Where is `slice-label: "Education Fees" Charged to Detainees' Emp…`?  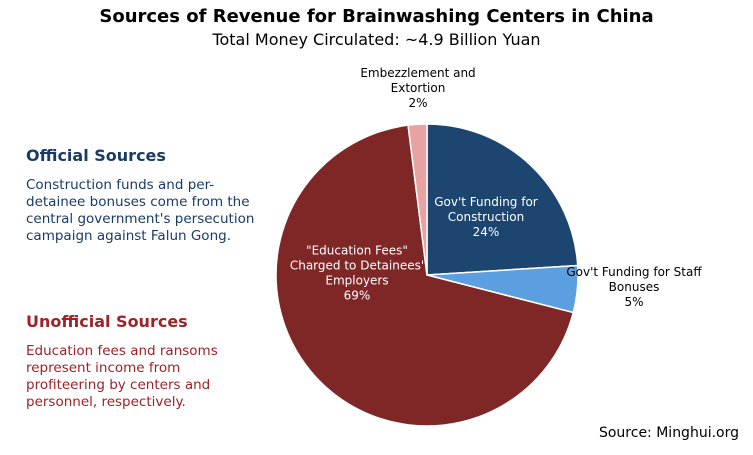
slice-label: "Education Fees" Charged to Detainees' Emp… is located at coordinates (357, 273).